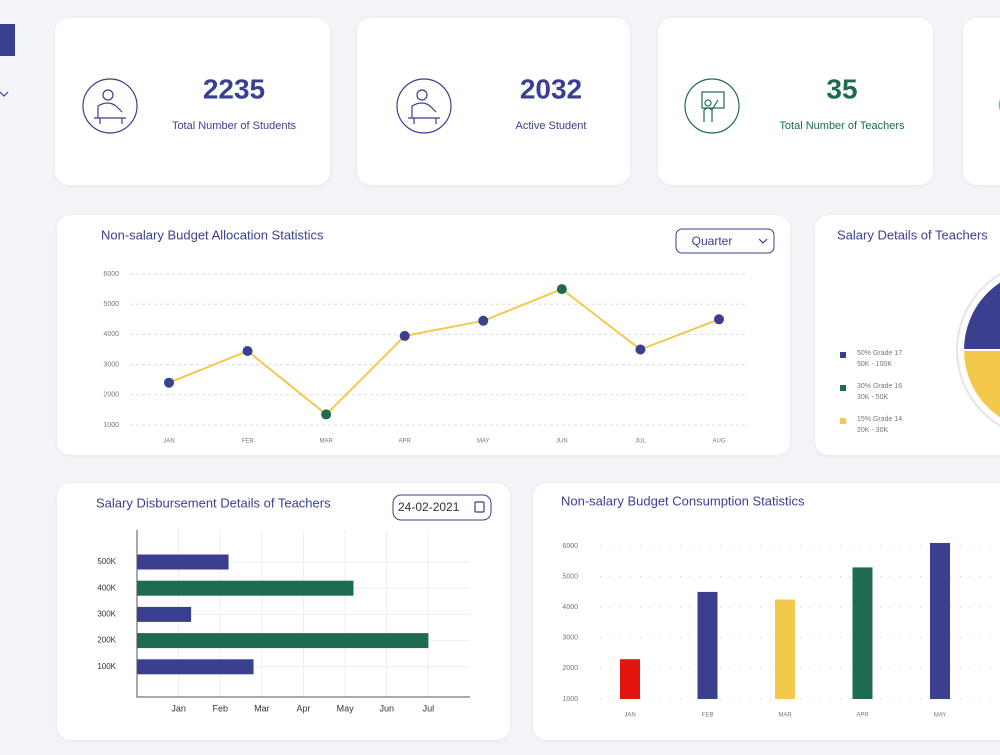 This screenshot has height=755, width=1000. Describe the element at coordinates (106, 561) in the screenshot. I see `y-tick-label: 500K` at that location.